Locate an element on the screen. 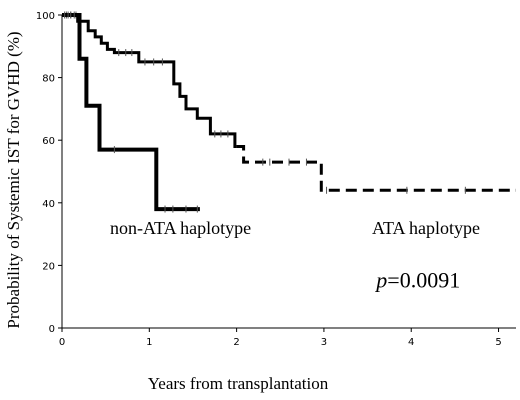  y-tick-label: 60 is located at coordinates (48, 141).